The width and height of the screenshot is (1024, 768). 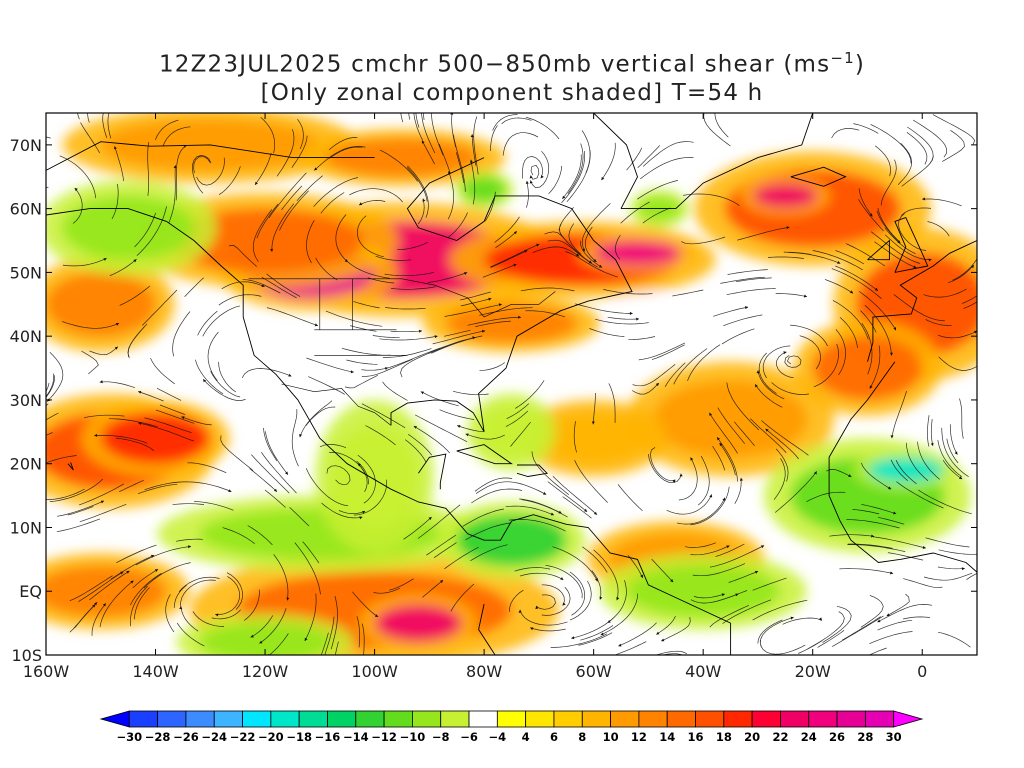 I want to click on colorbar-label: −16, so click(x=328, y=737).